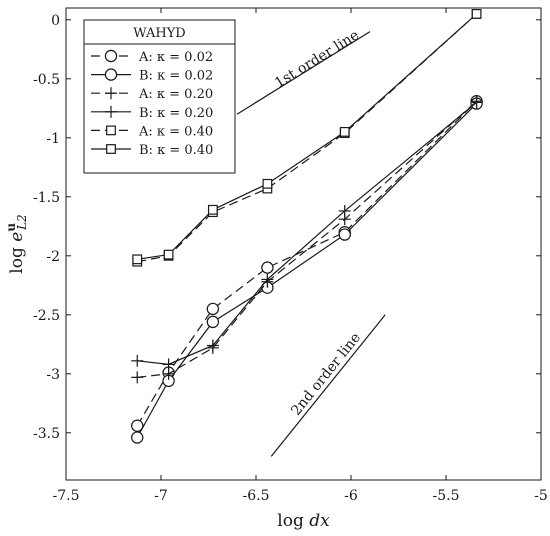 The height and width of the screenshot is (536, 550). I want to click on legend-entry: A: κ = 0.20, so click(152, 94).